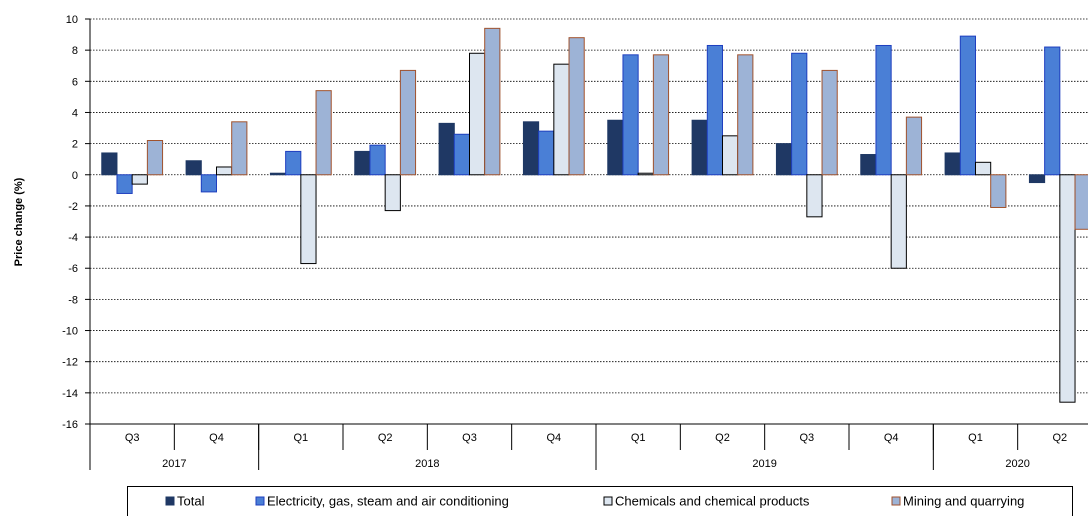 This screenshot has height=516, width=1088. Describe the element at coordinates (1017, 464) in the screenshot. I see `x-year-label: 2020` at that location.